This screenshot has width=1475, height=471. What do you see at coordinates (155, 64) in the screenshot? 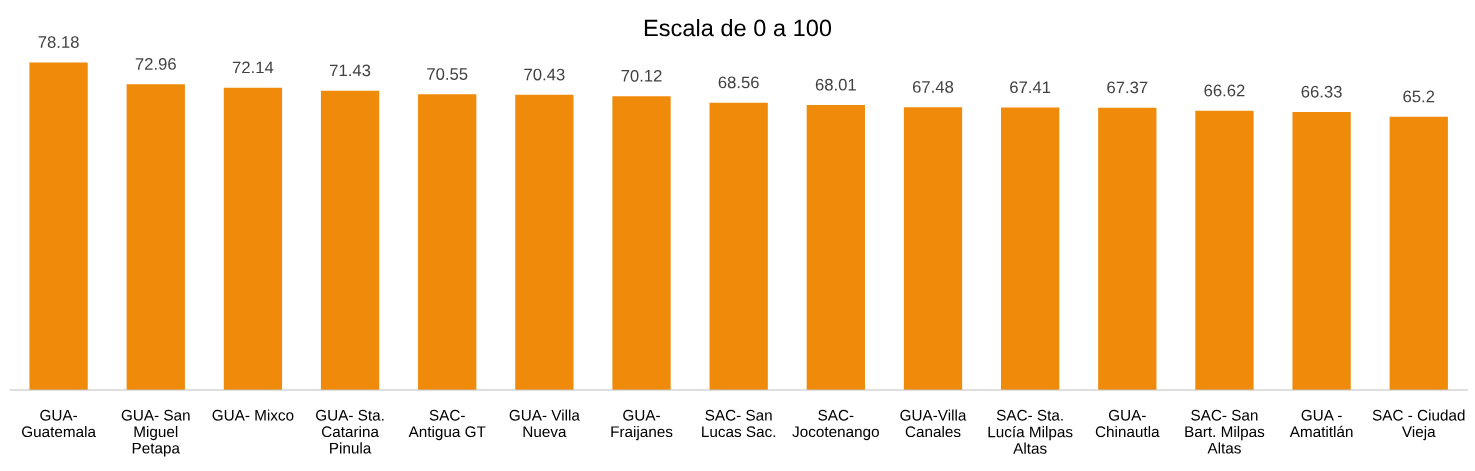
I see `data-label: 72.96` at bounding box center [155, 64].